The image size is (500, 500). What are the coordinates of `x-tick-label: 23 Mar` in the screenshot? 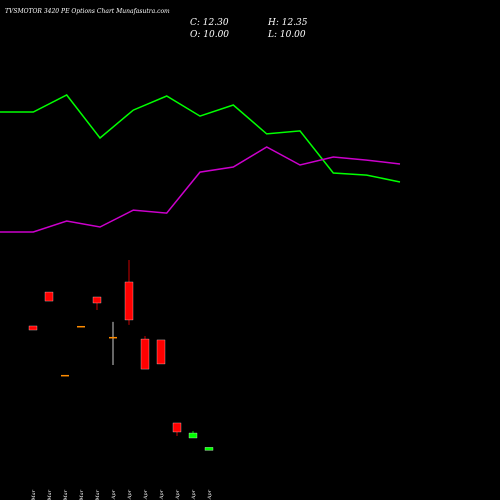 It's located at (50, 494).